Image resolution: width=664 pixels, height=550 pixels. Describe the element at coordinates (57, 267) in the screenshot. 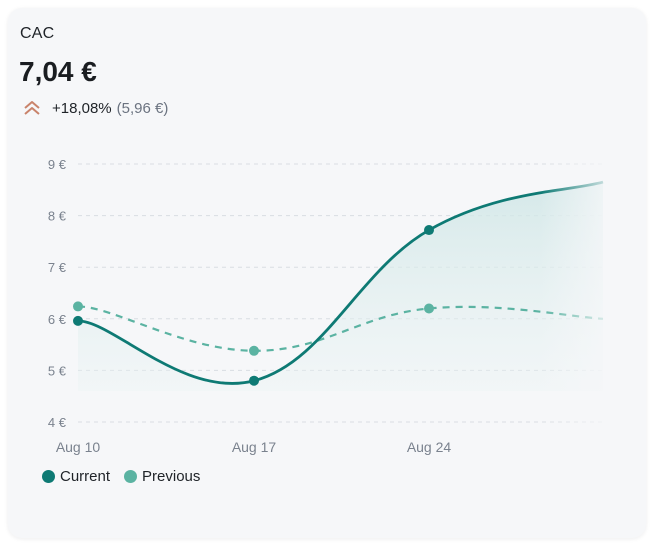

I see `y-tick-label: 7 €` at that location.